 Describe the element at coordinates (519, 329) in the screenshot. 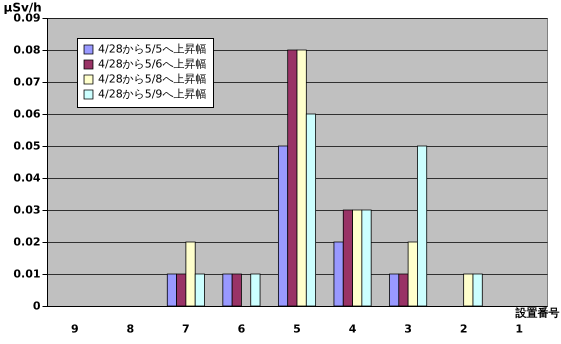

I see `x-tick-label: 1` at that location.